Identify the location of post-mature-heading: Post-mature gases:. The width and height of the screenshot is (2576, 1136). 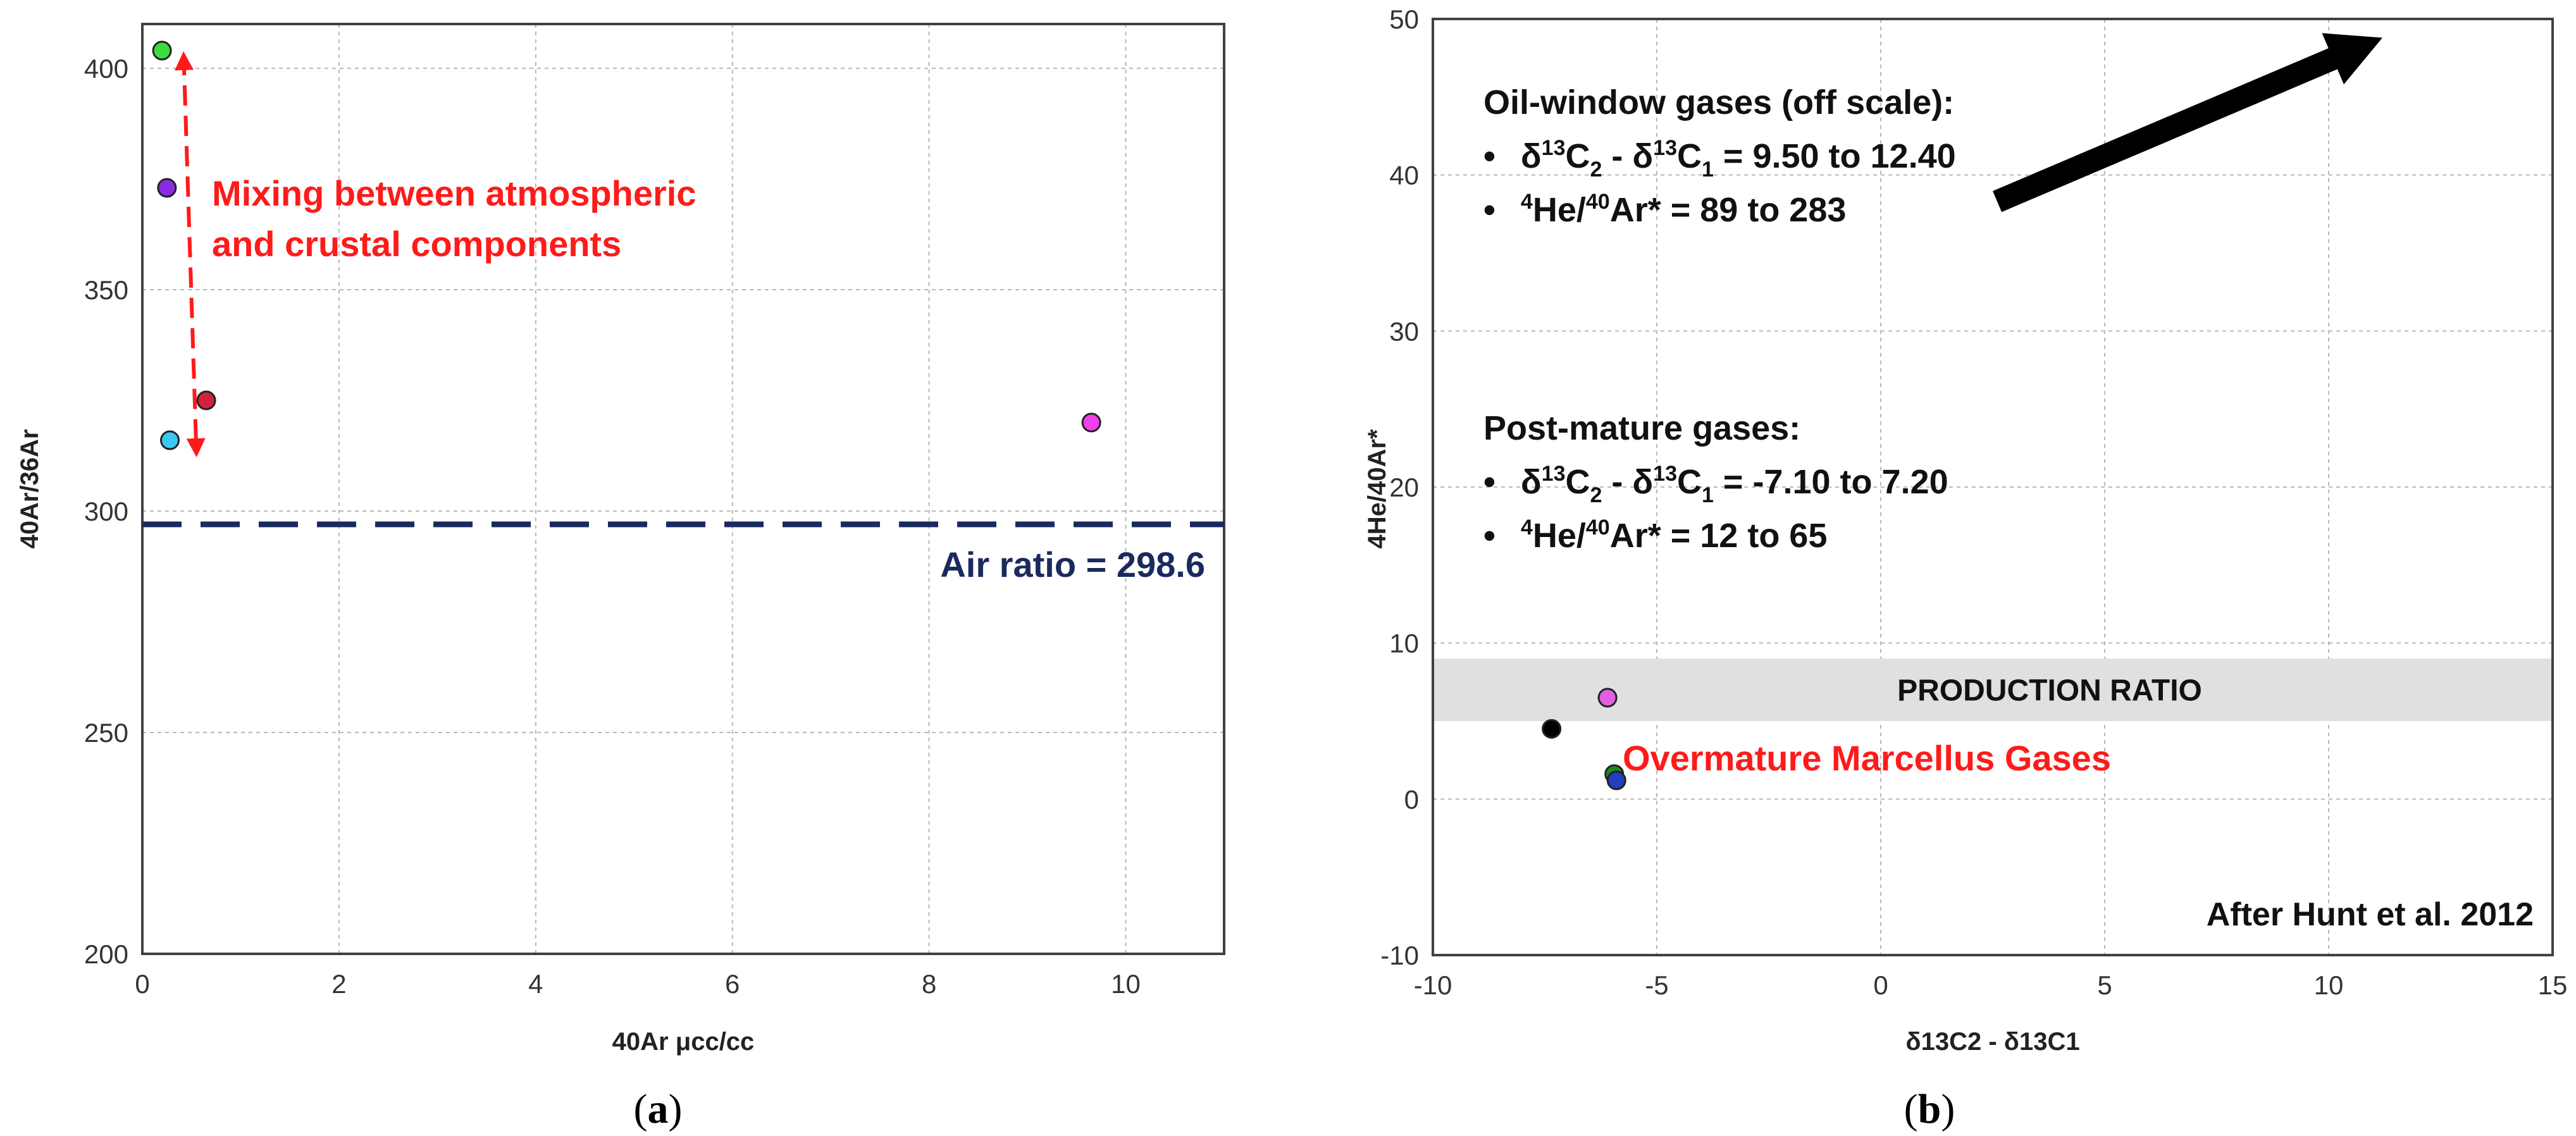
(1641, 428).